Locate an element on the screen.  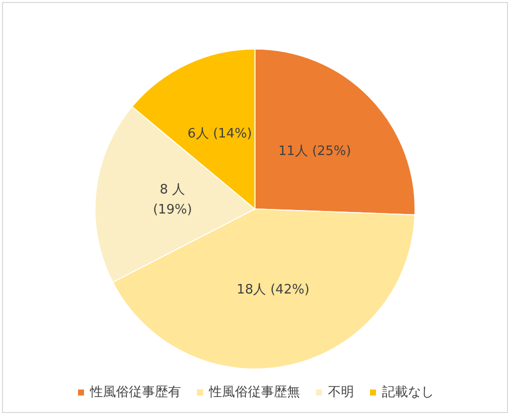
legend-label: 不明 is located at coordinates (341, 392).